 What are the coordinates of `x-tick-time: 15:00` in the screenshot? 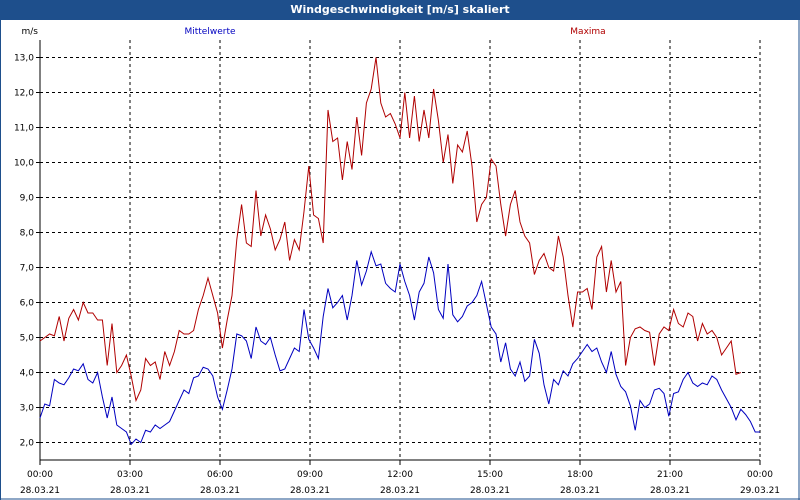 It's located at (490, 475).